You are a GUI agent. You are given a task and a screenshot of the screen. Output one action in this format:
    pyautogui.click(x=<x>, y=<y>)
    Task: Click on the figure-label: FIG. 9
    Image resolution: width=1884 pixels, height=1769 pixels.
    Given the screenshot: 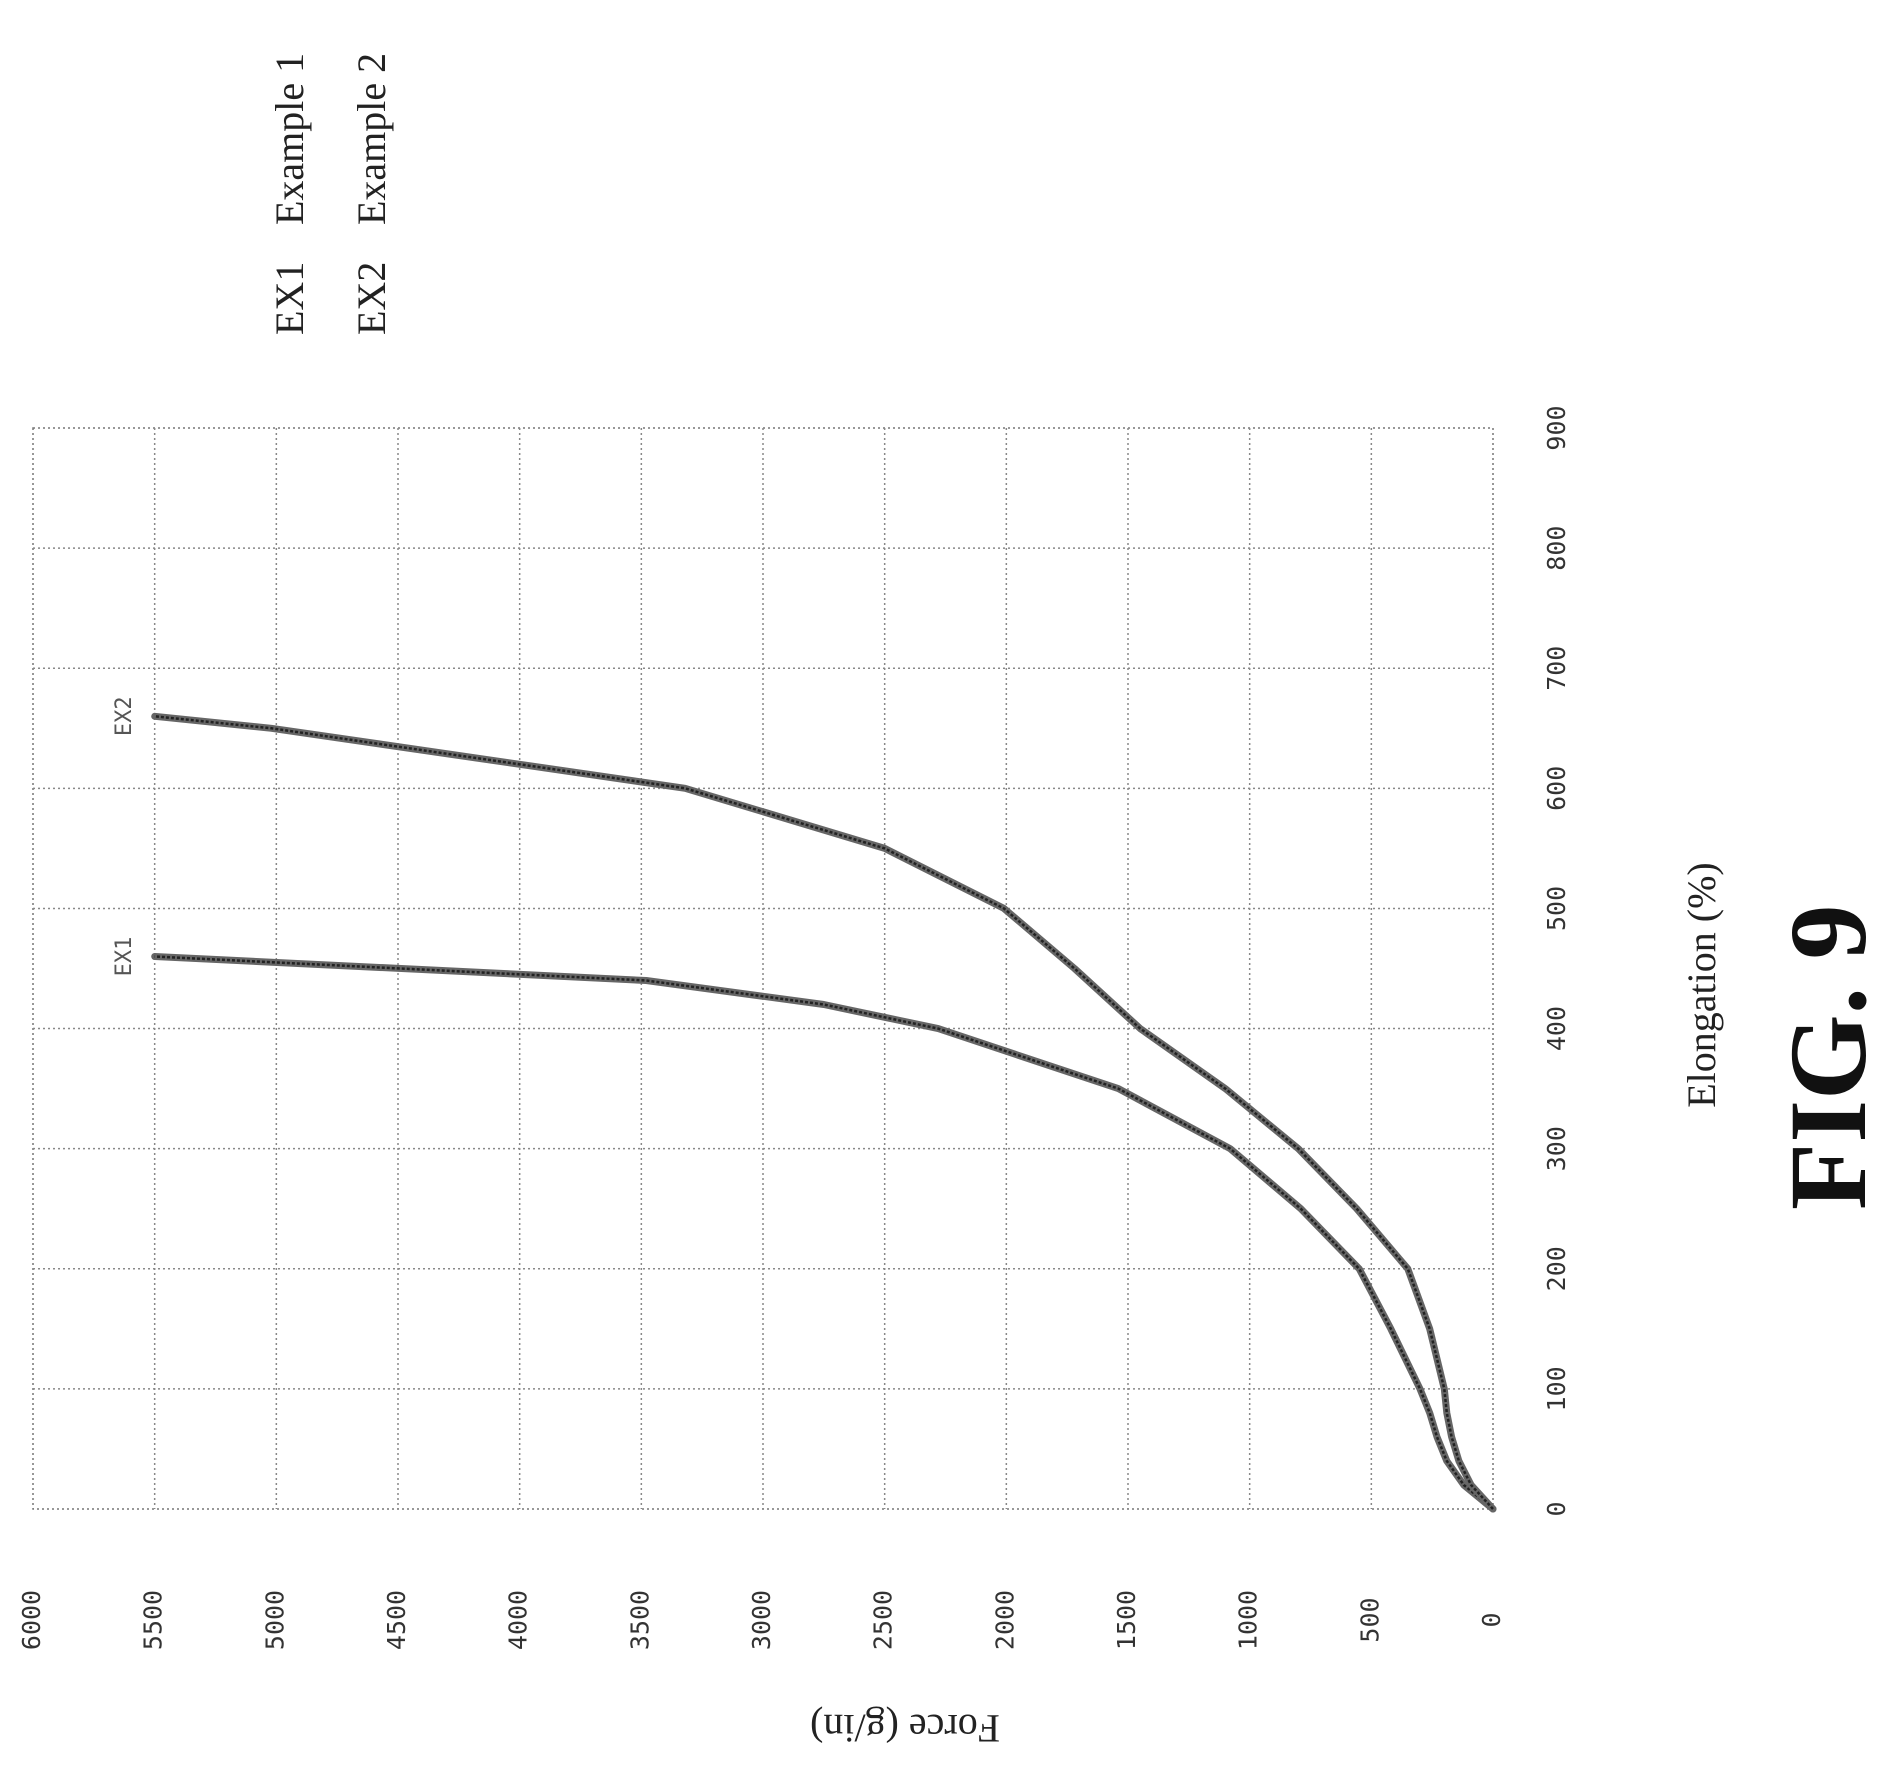 What is the action you would take?
    pyautogui.click(x=1825, y=1057)
    